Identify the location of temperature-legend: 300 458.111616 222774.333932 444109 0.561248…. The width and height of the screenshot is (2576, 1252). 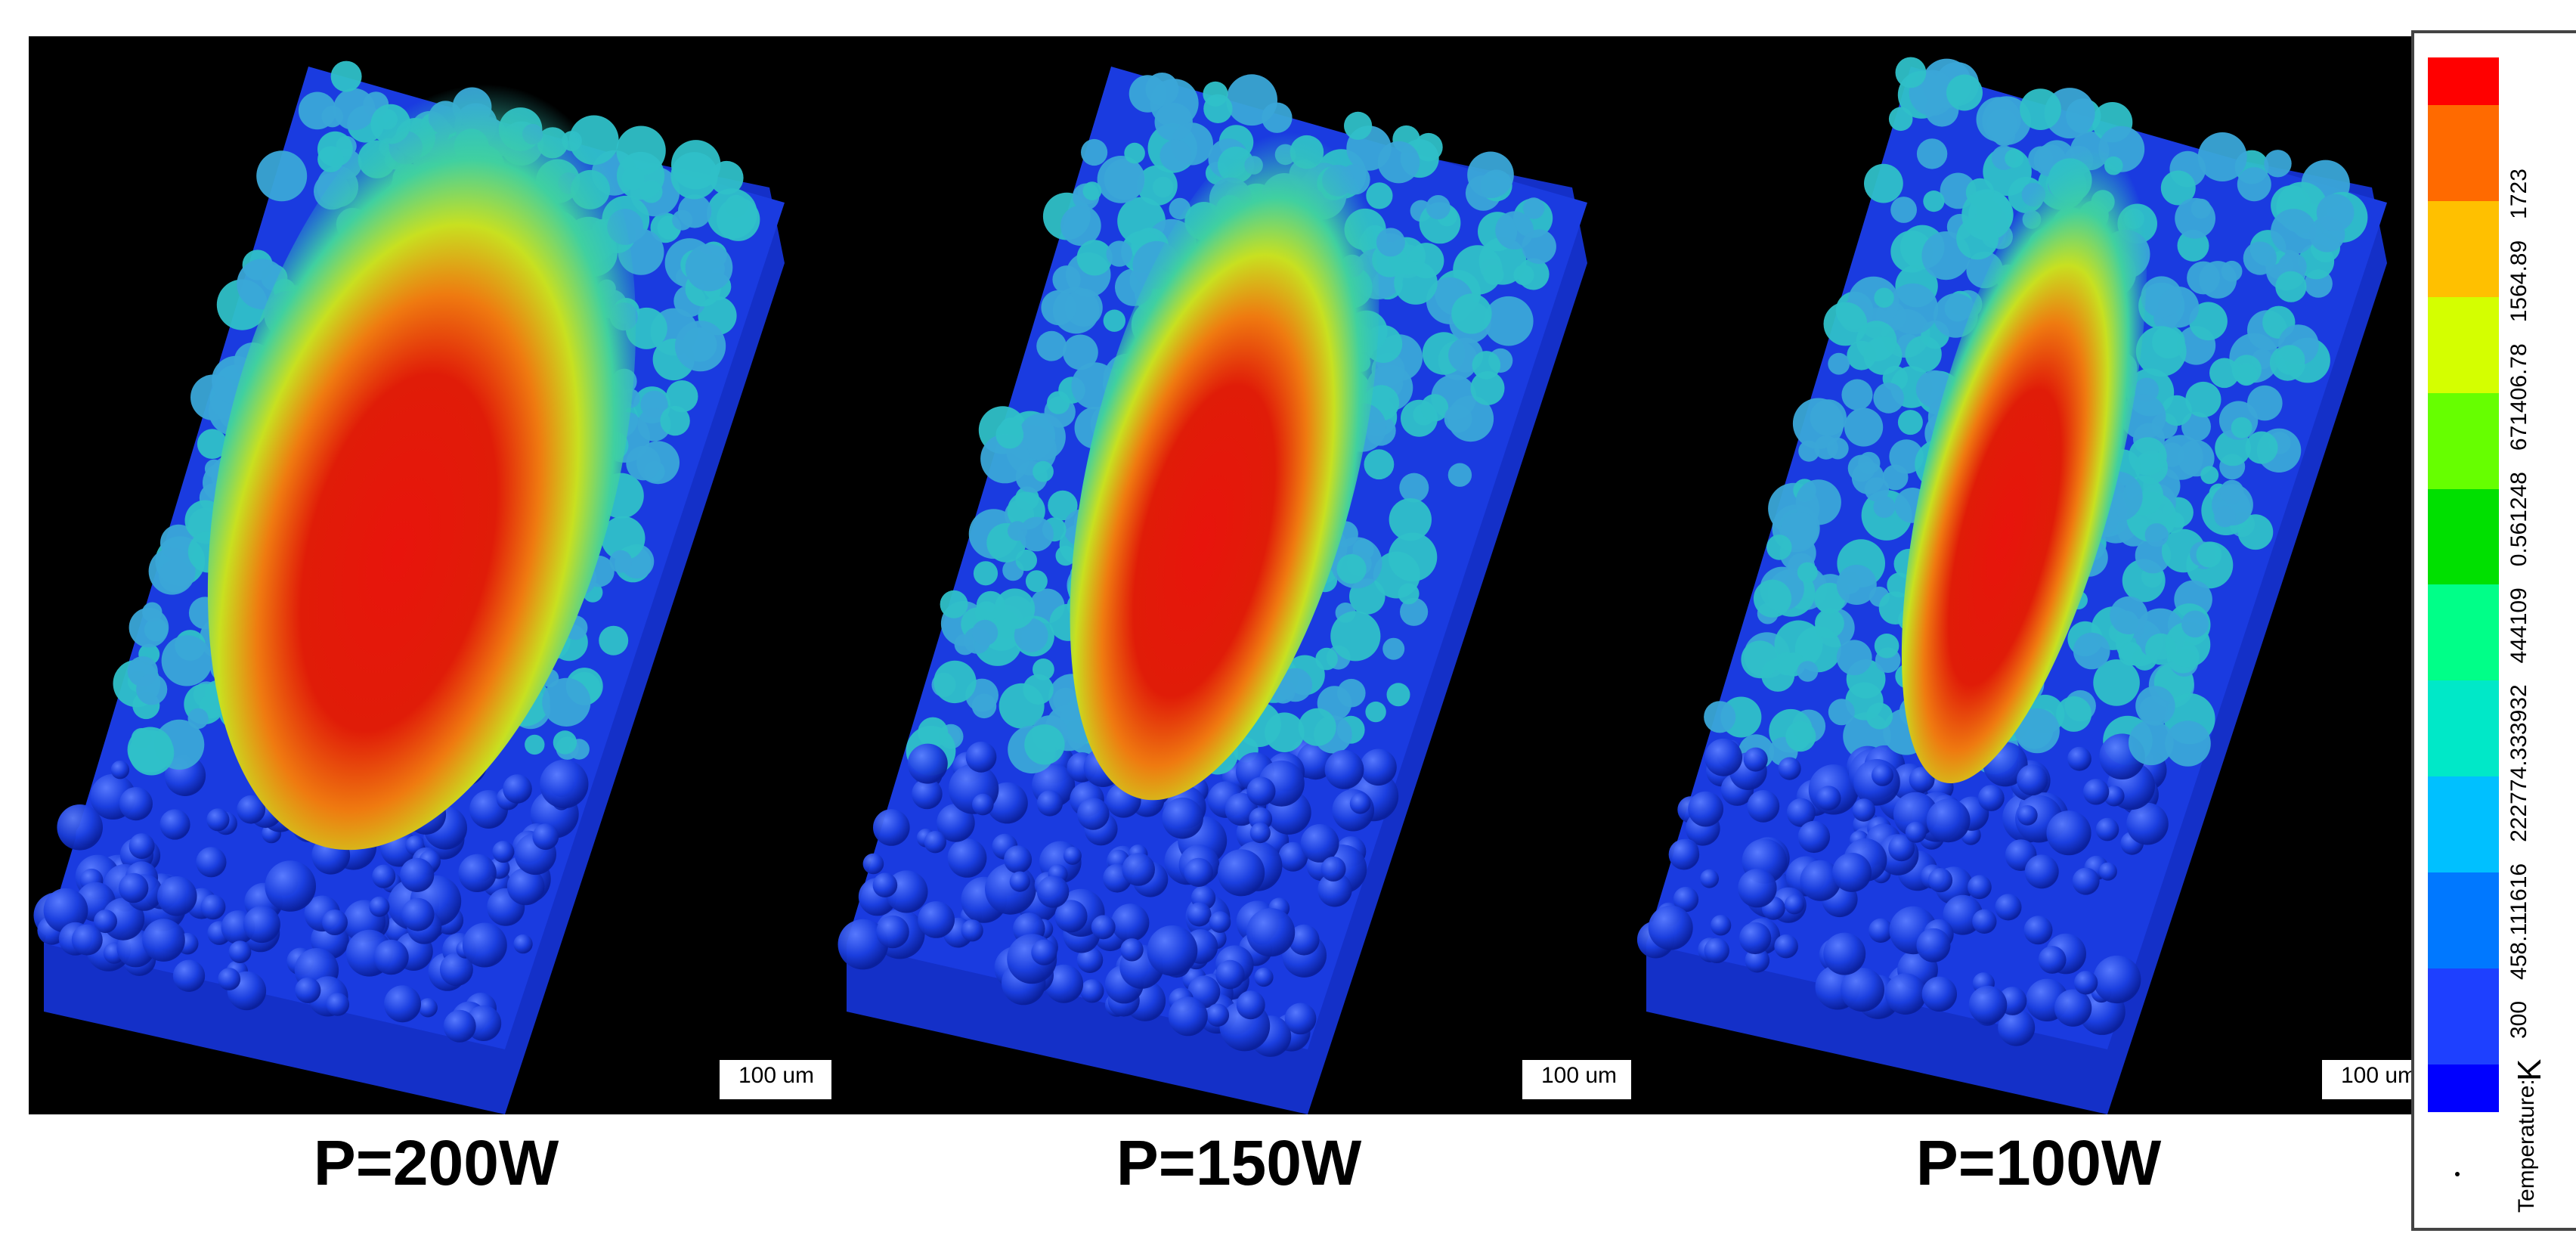
(2493, 630).